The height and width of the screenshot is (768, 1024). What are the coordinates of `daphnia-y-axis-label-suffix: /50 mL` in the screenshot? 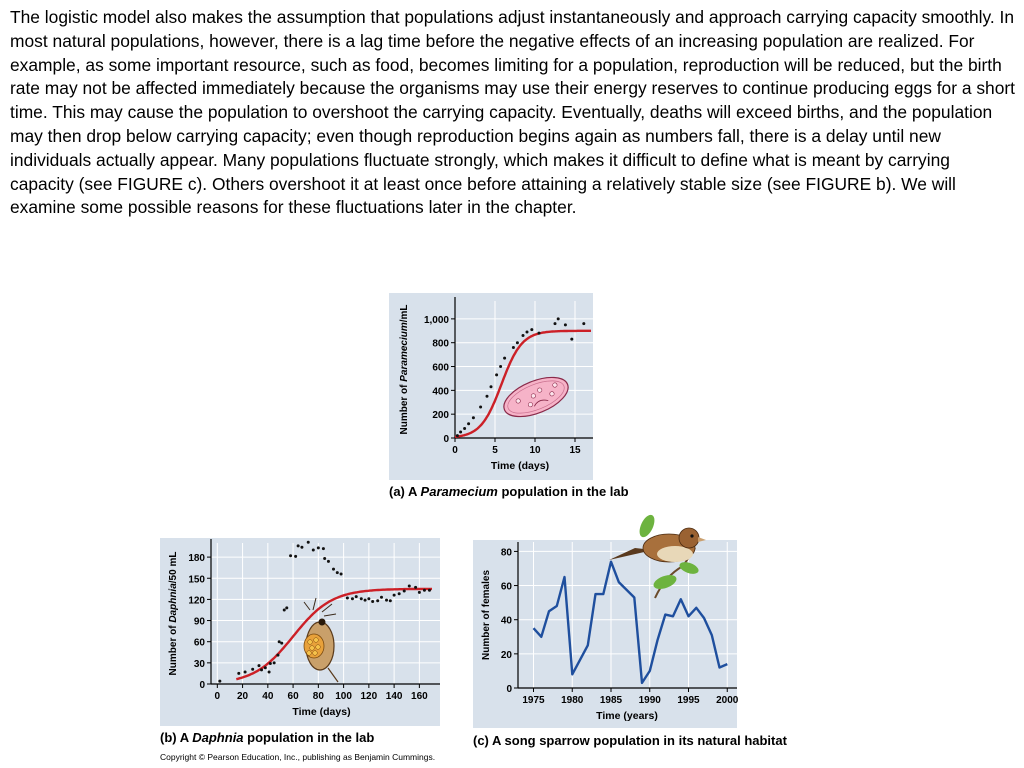 It's located at (173, 568).